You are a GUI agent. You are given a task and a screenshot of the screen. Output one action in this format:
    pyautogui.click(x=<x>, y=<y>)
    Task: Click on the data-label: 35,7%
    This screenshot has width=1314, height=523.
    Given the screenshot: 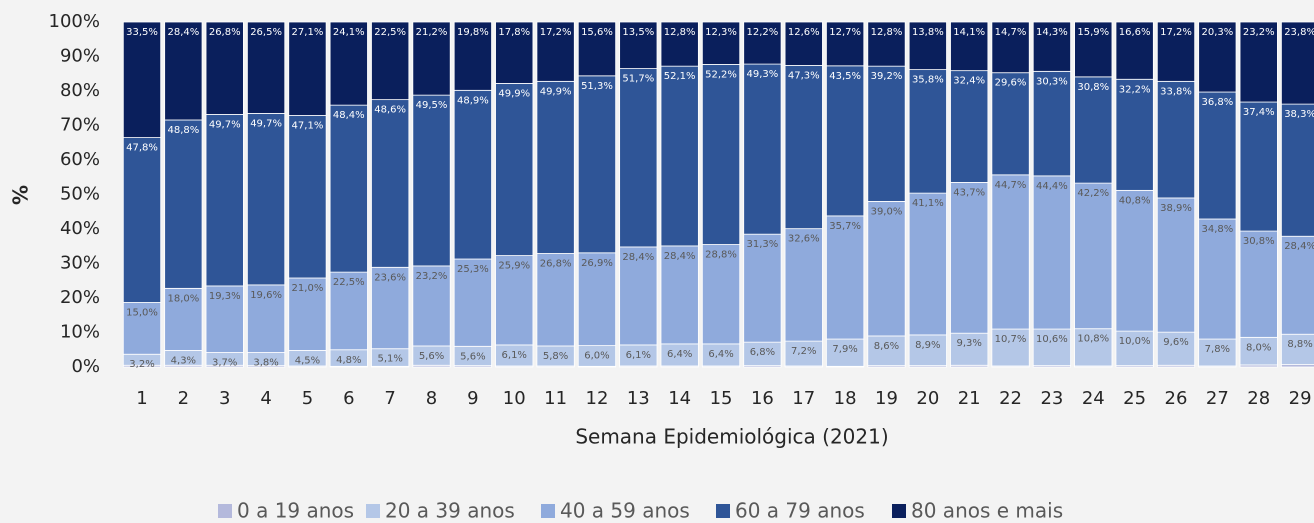 What is the action you would take?
    pyautogui.click(x=845, y=226)
    